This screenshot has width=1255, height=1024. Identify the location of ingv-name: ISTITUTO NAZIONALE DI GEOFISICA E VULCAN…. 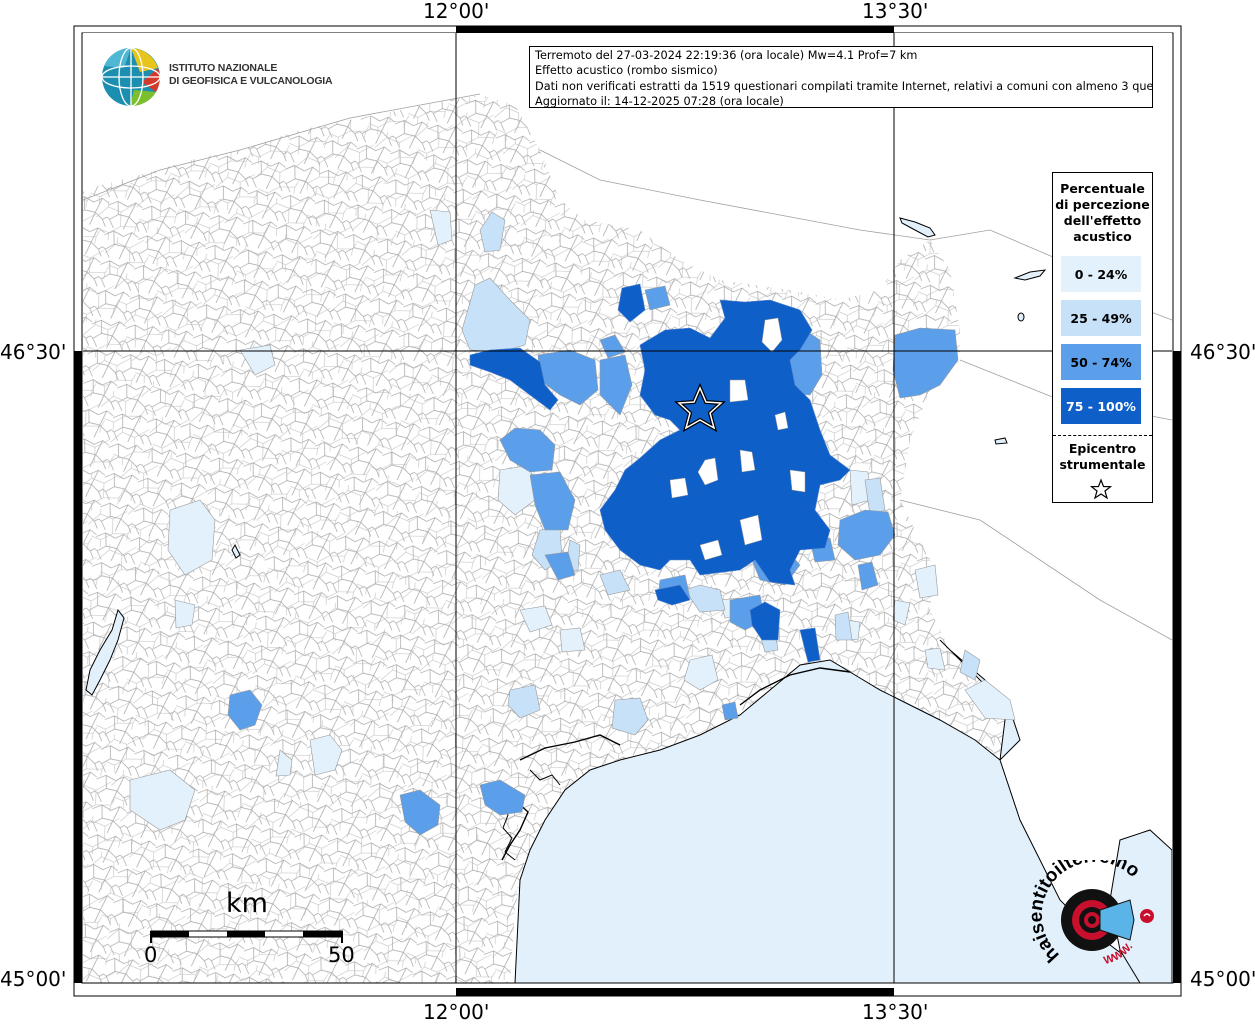
(251, 74).